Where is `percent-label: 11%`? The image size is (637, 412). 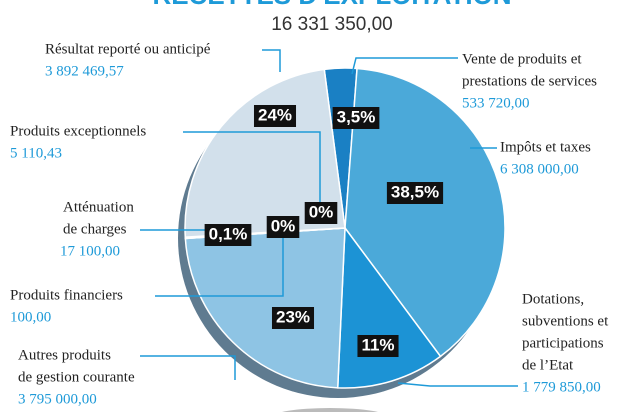
percent-label: 11% is located at coordinates (377, 344).